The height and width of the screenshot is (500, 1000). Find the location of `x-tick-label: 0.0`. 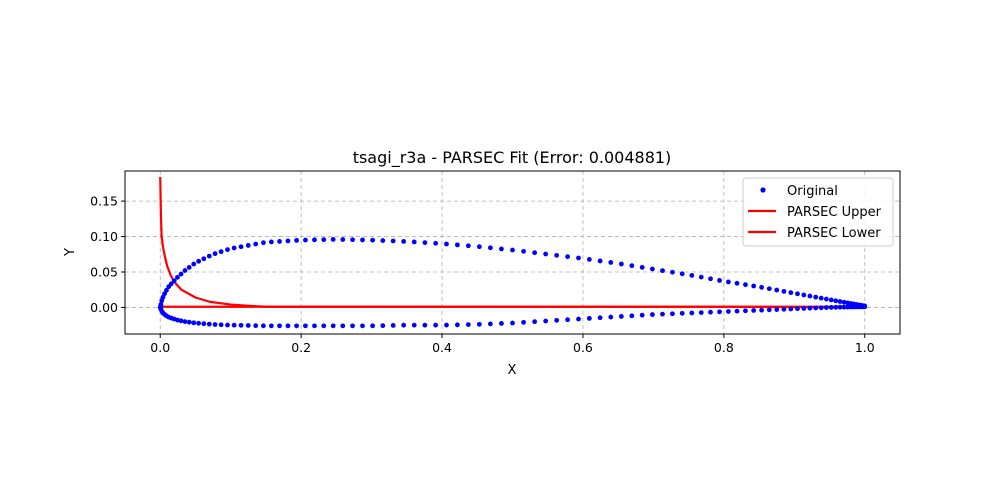

x-tick-label: 0.0 is located at coordinates (160, 347).